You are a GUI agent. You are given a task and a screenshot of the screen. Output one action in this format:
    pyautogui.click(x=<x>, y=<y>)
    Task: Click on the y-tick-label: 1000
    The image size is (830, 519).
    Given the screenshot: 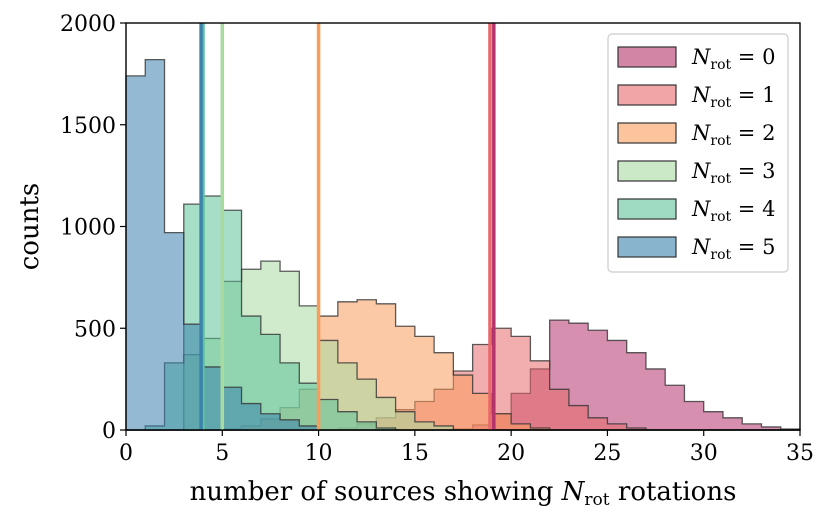 What is the action you would take?
    pyautogui.click(x=88, y=228)
    